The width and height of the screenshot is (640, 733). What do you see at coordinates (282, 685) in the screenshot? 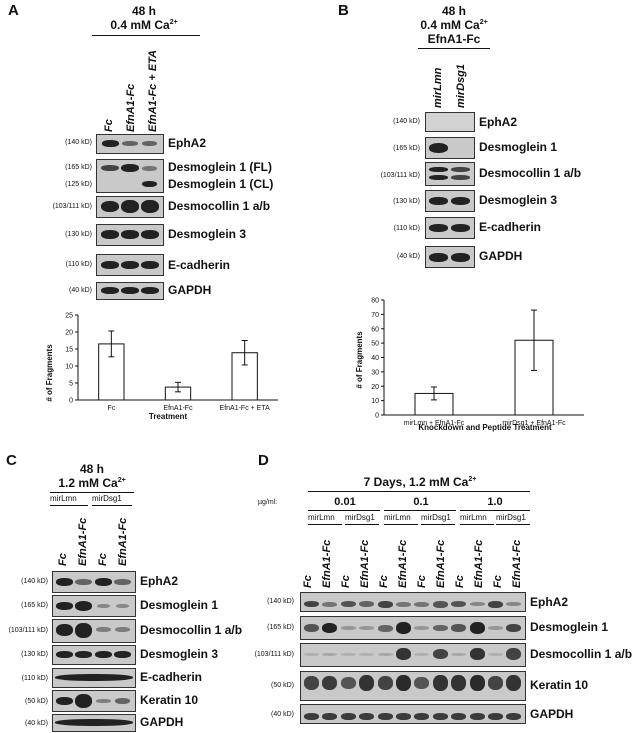
I see `panel-d-mw-k10: (50 kD)` at bounding box center [282, 685].